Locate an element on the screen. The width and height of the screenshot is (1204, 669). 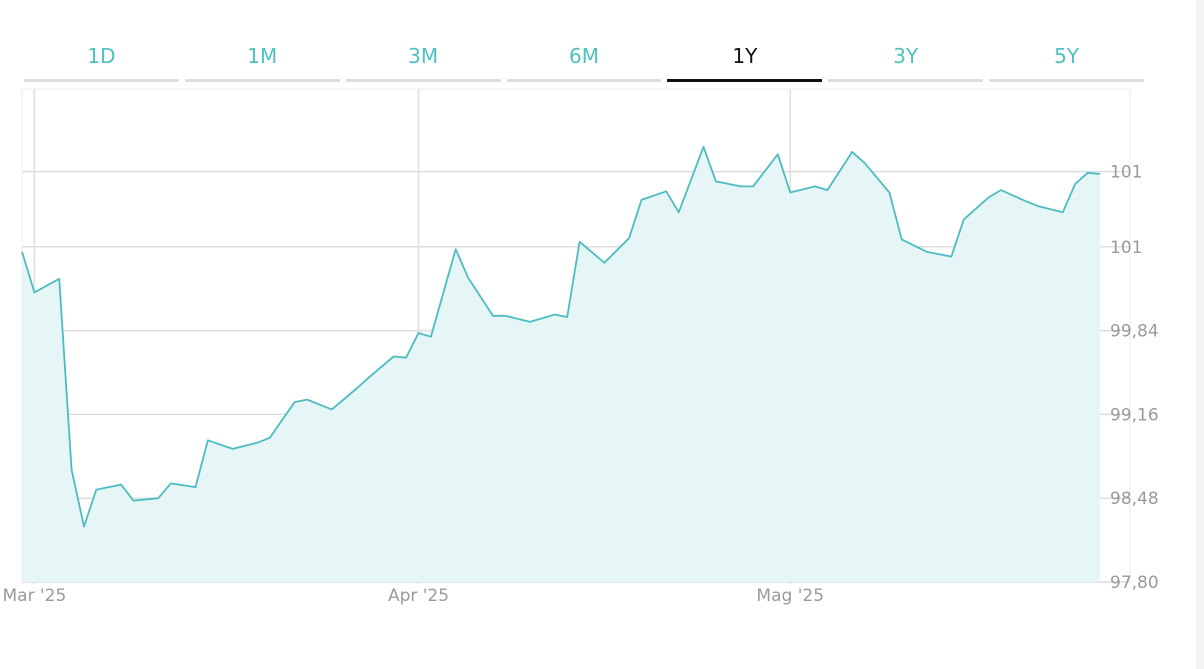
tab-1m: 1M is located at coordinates (262, 58).